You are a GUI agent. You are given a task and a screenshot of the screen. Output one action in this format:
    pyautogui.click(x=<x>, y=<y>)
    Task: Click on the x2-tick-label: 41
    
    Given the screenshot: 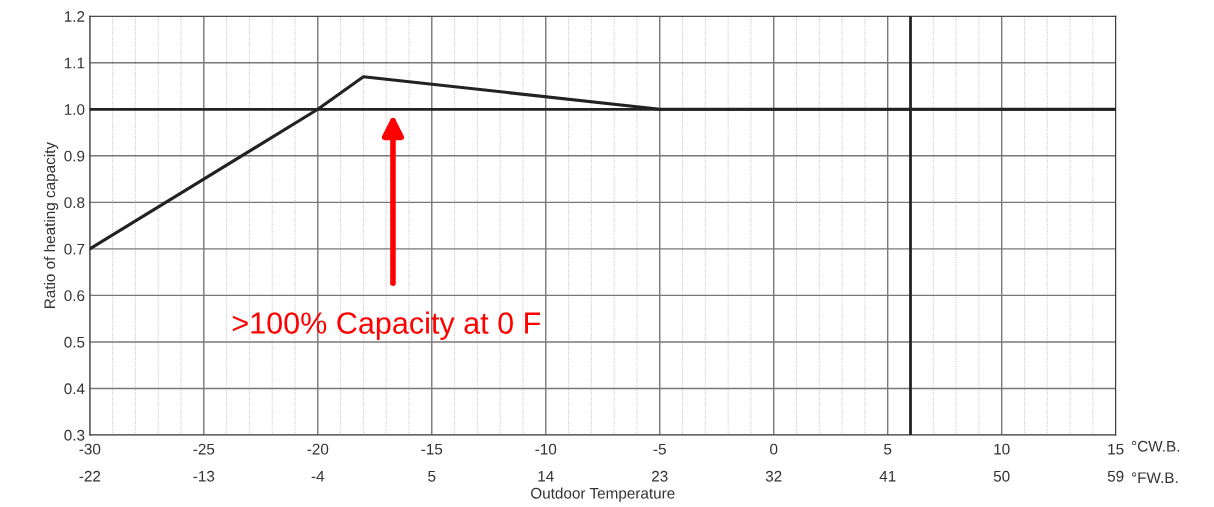 What is the action you would take?
    pyautogui.click(x=887, y=476)
    